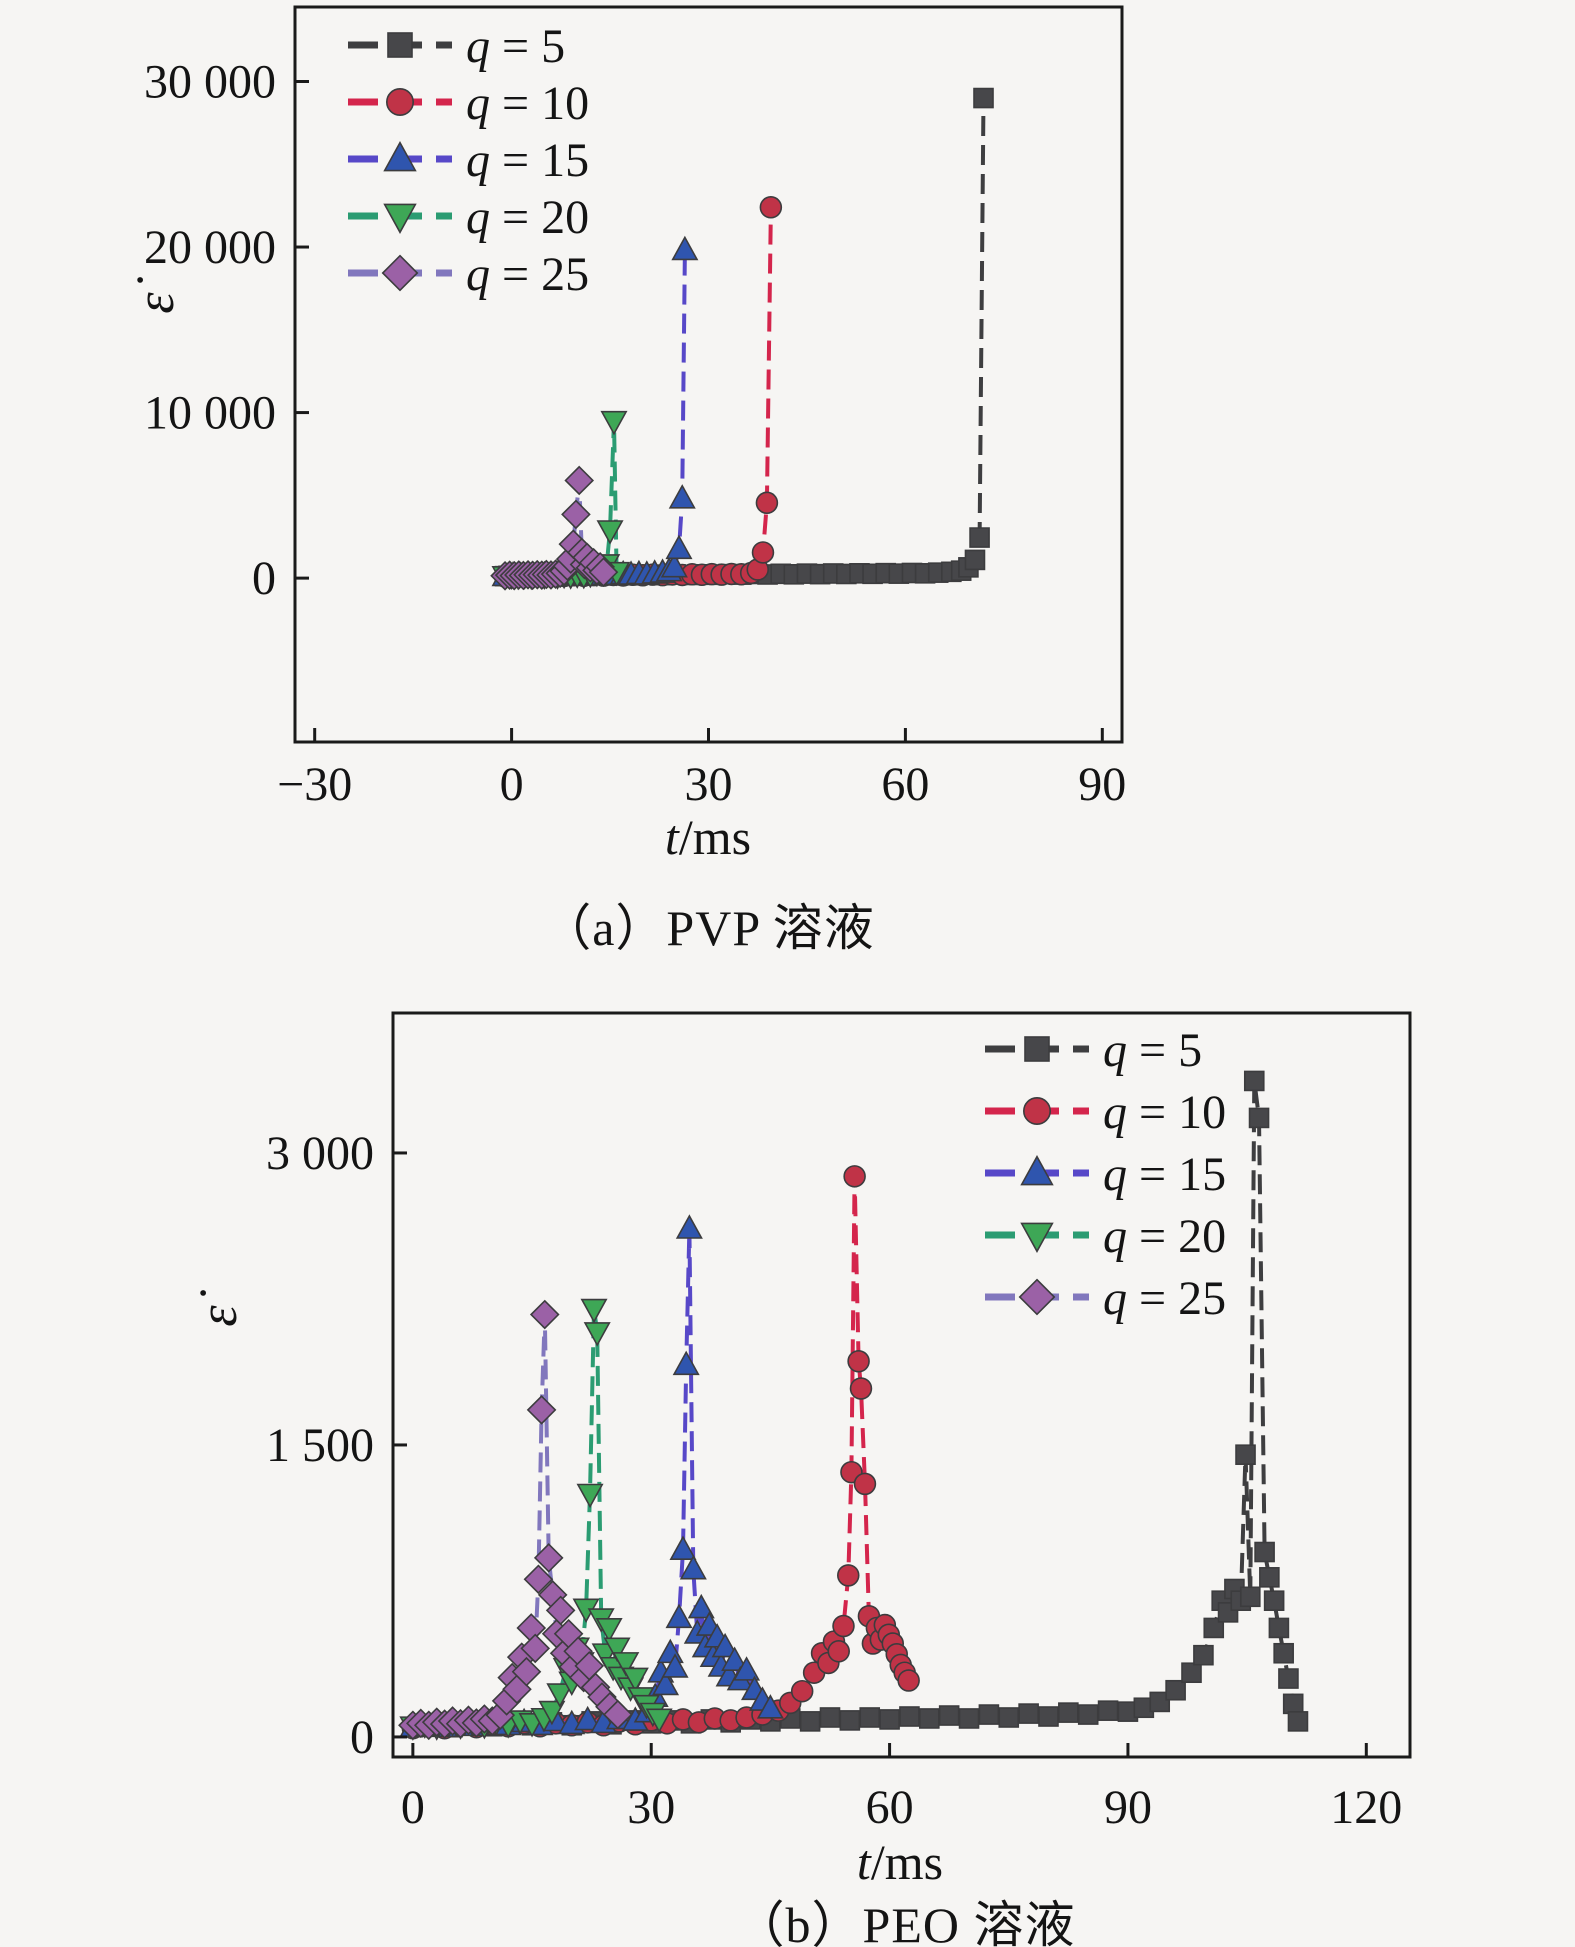 The image size is (1575, 1947). Describe the element at coordinates (320, 1153) in the screenshot. I see `y-tick-label: 3 000` at that location.